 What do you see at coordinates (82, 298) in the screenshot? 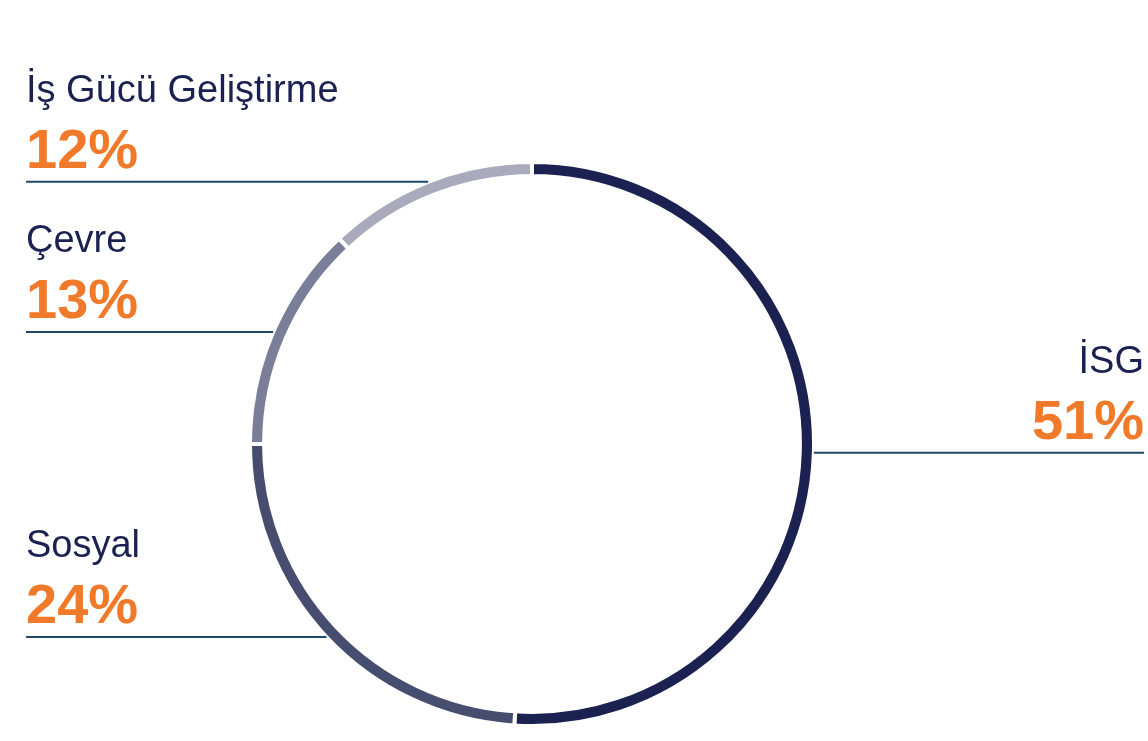
I see `data-label: 13%` at bounding box center [82, 298].